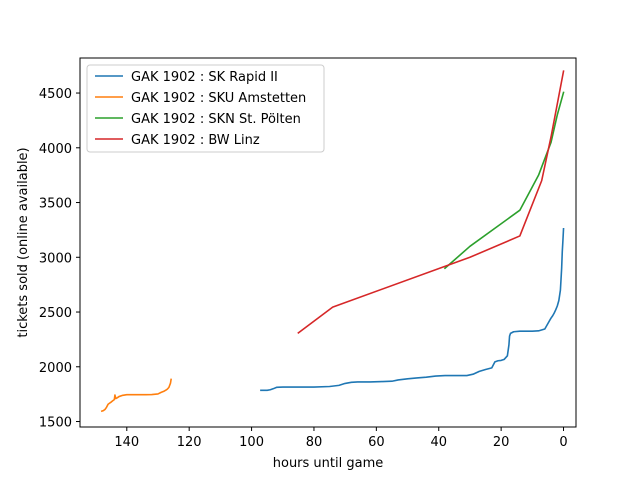  I want to click on y-tick-label: 2500, so click(55, 313).